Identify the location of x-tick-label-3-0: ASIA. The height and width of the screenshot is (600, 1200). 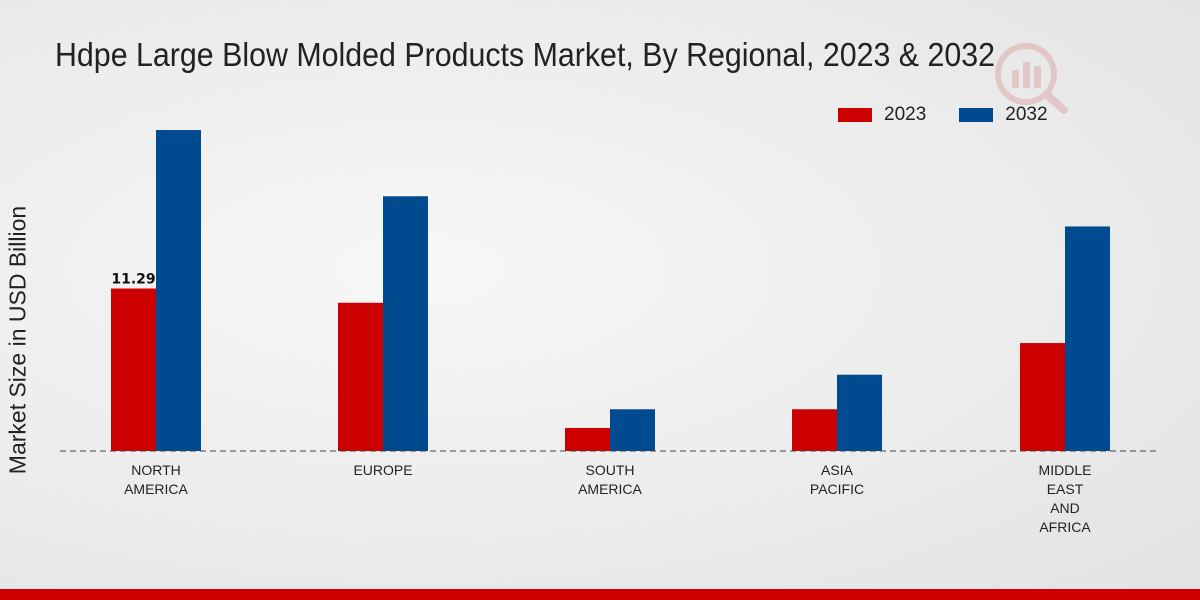
(837, 470).